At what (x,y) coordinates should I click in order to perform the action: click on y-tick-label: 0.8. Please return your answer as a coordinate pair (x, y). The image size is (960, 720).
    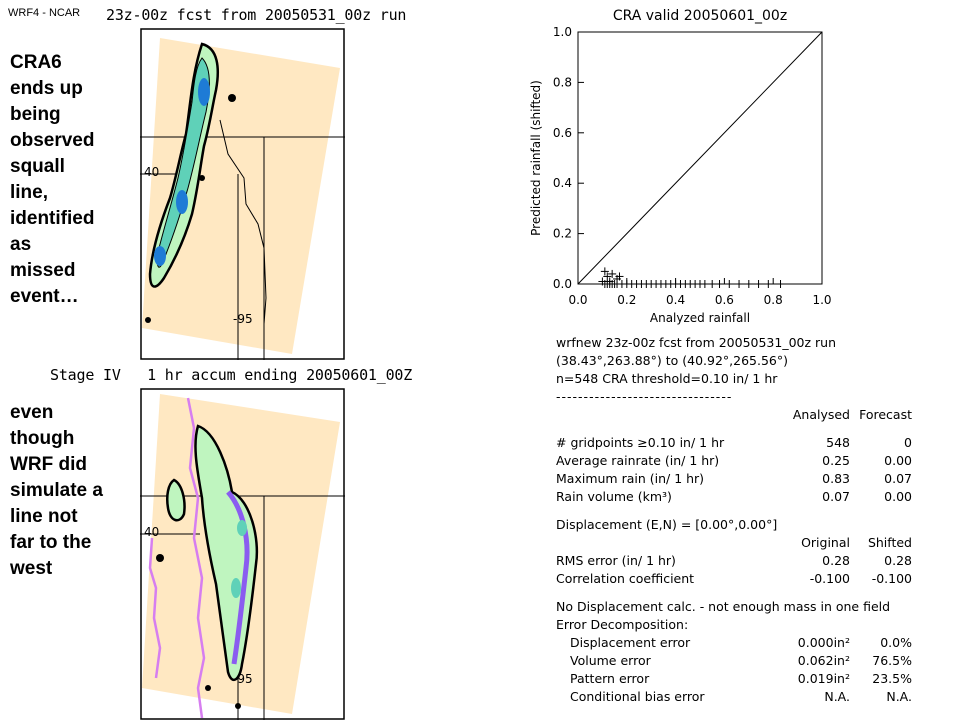
    Looking at the image, I should click on (562, 82).